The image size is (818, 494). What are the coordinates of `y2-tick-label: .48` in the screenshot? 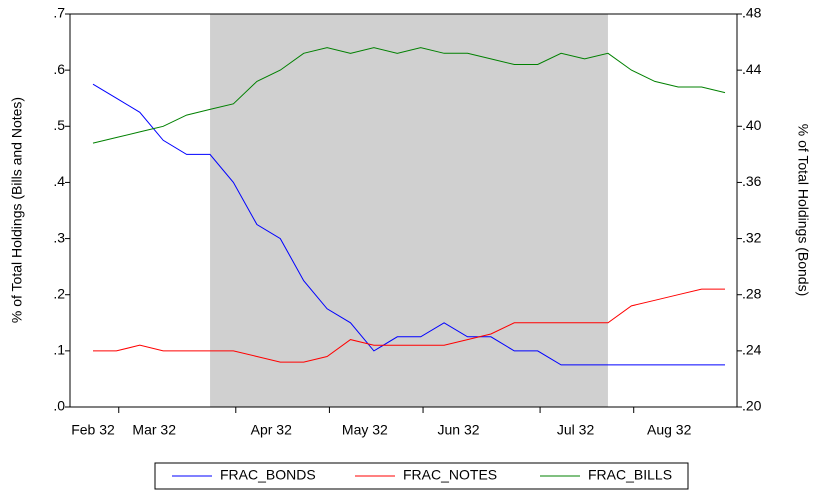 It's located at (752, 13).